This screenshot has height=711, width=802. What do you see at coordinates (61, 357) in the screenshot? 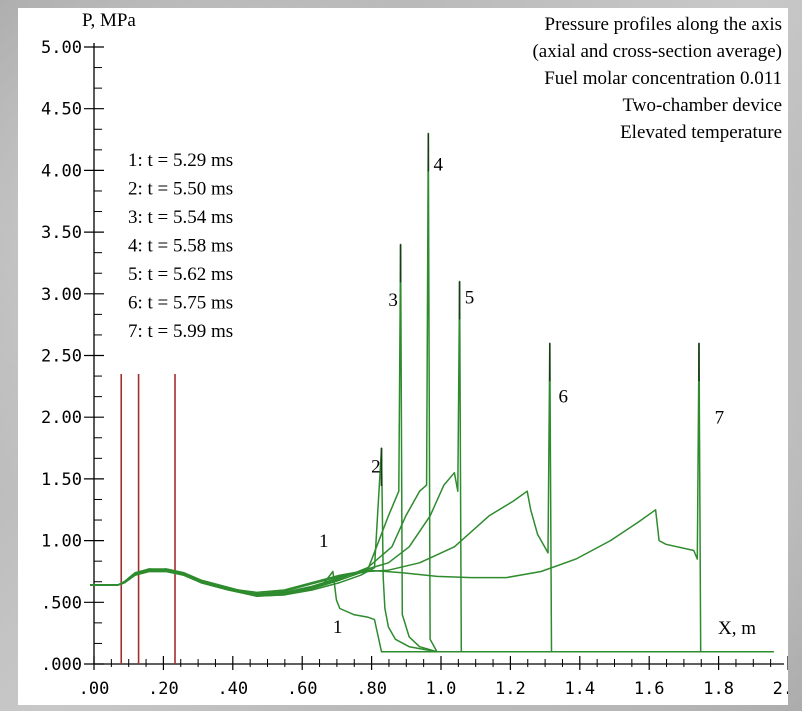
I see `y-tick-label: 2.50` at bounding box center [61, 357].